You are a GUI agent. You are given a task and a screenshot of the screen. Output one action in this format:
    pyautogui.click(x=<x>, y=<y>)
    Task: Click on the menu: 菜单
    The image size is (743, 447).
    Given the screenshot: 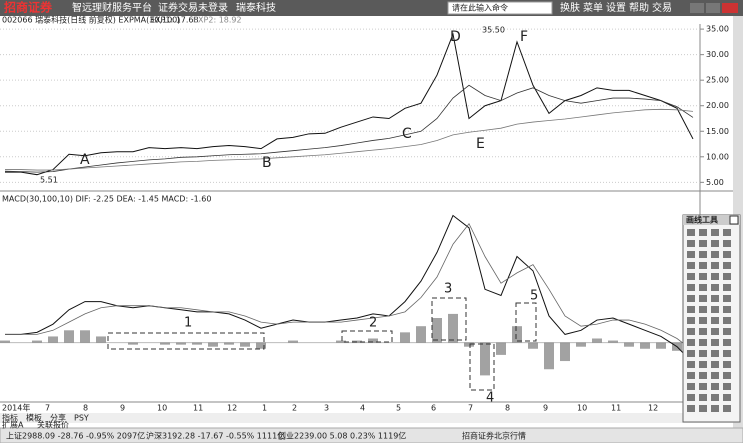 What is the action you would take?
    pyautogui.click(x=593, y=8)
    